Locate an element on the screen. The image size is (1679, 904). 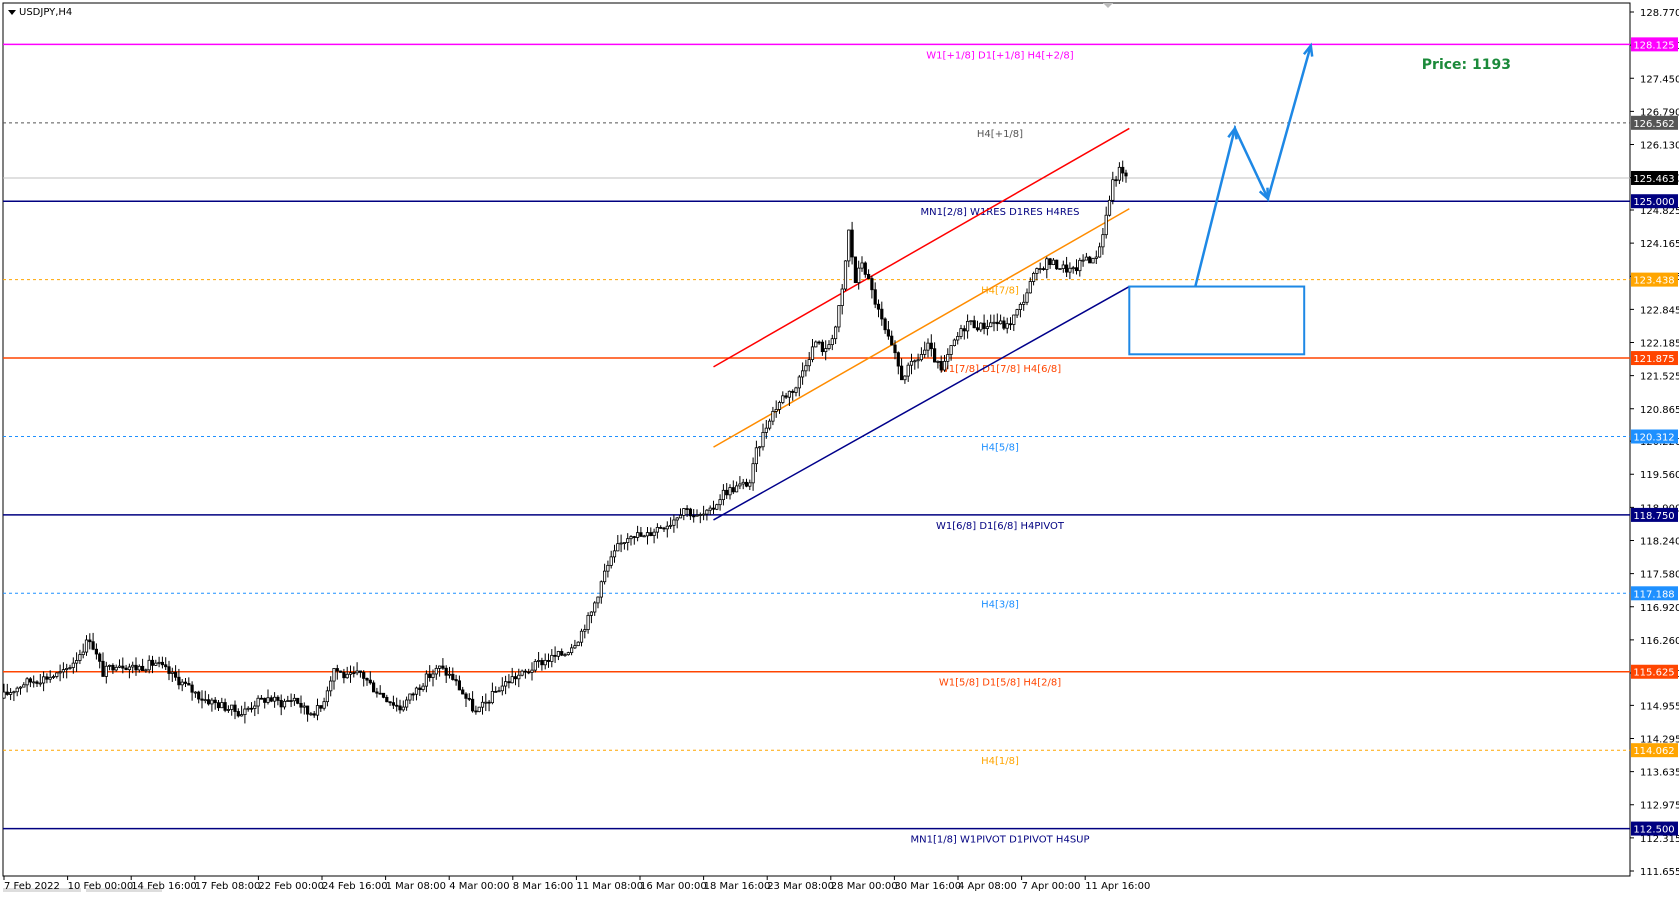
y-tick-label: 122.185 is located at coordinates (1659, 344).